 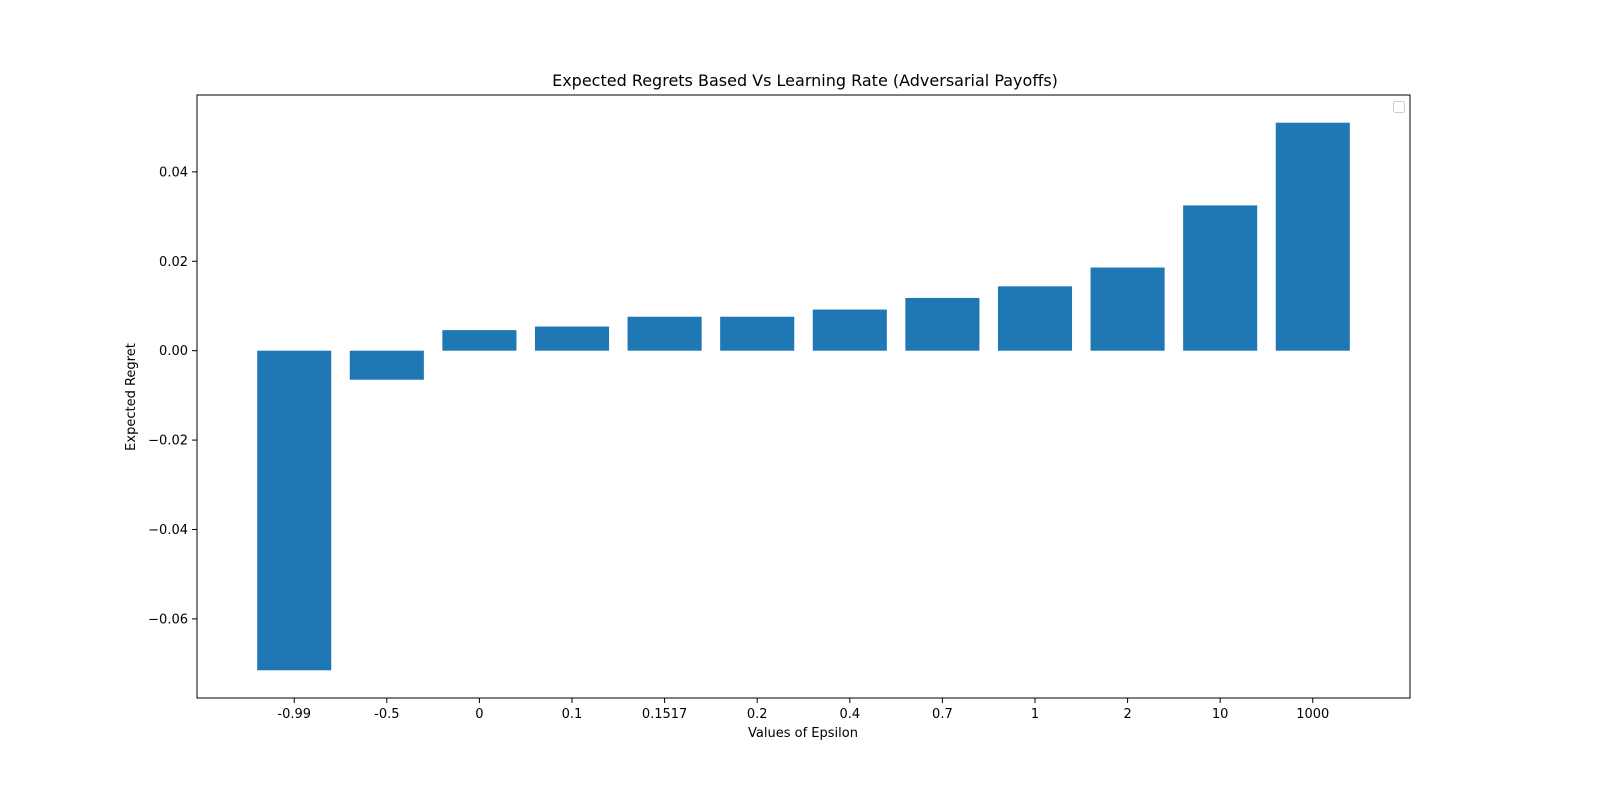 I want to click on x-axis: -0.99 -0.5 0 0.1 0.1517 0.2 0.4 0.7 1 2 10 1000, so click(x=803, y=710).